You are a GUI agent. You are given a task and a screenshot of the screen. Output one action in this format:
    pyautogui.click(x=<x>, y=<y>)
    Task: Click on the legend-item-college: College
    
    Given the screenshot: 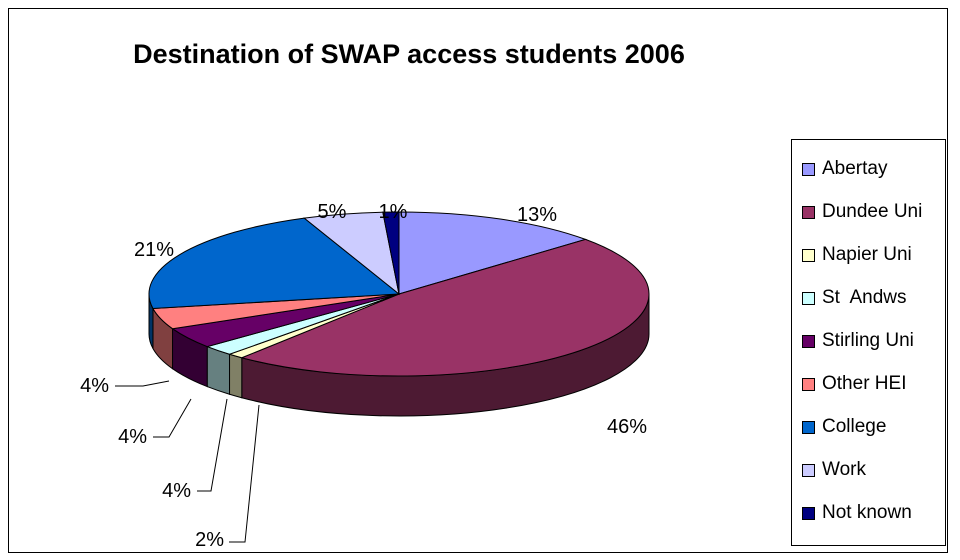 What is the action you would take?
    pyautogui.click(x=844, y=427)
    